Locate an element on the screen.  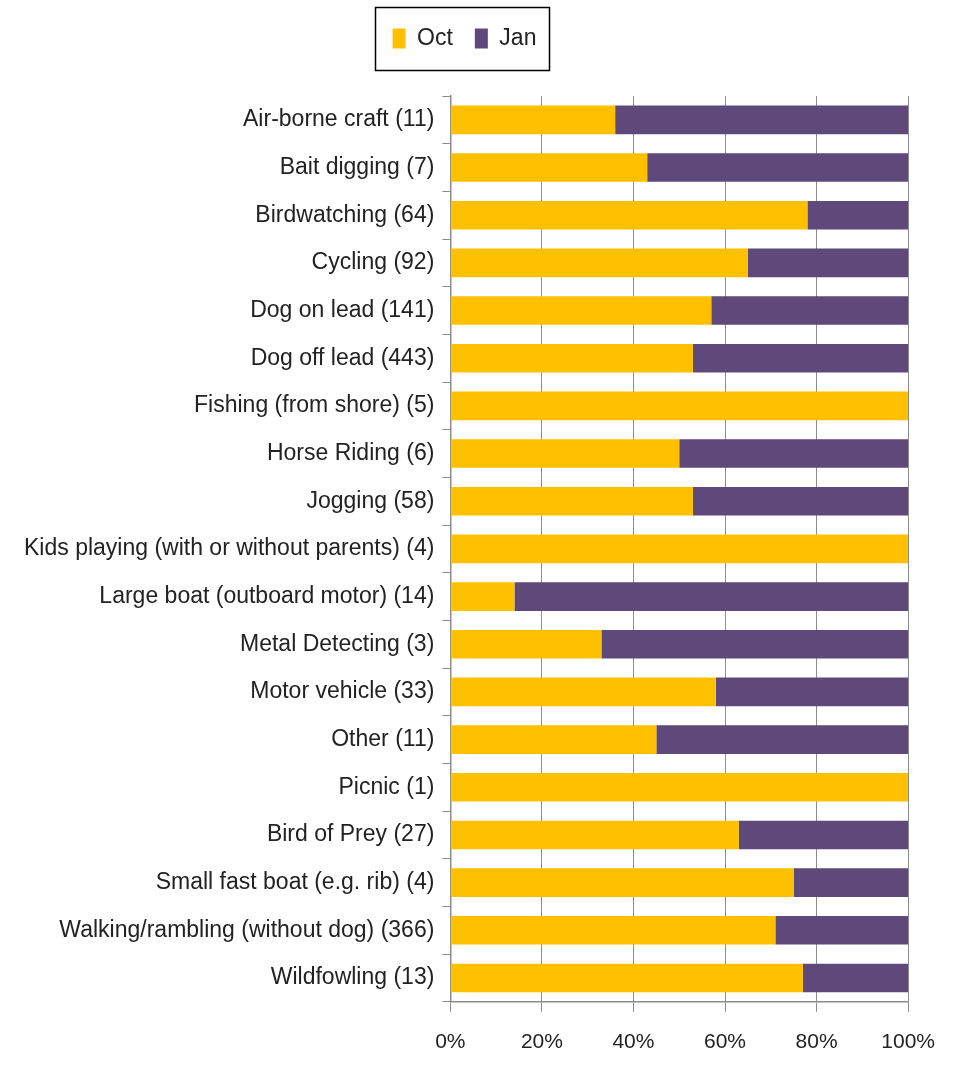
y-tick-label: Jogging (58) is located at coordinates (370, 499).